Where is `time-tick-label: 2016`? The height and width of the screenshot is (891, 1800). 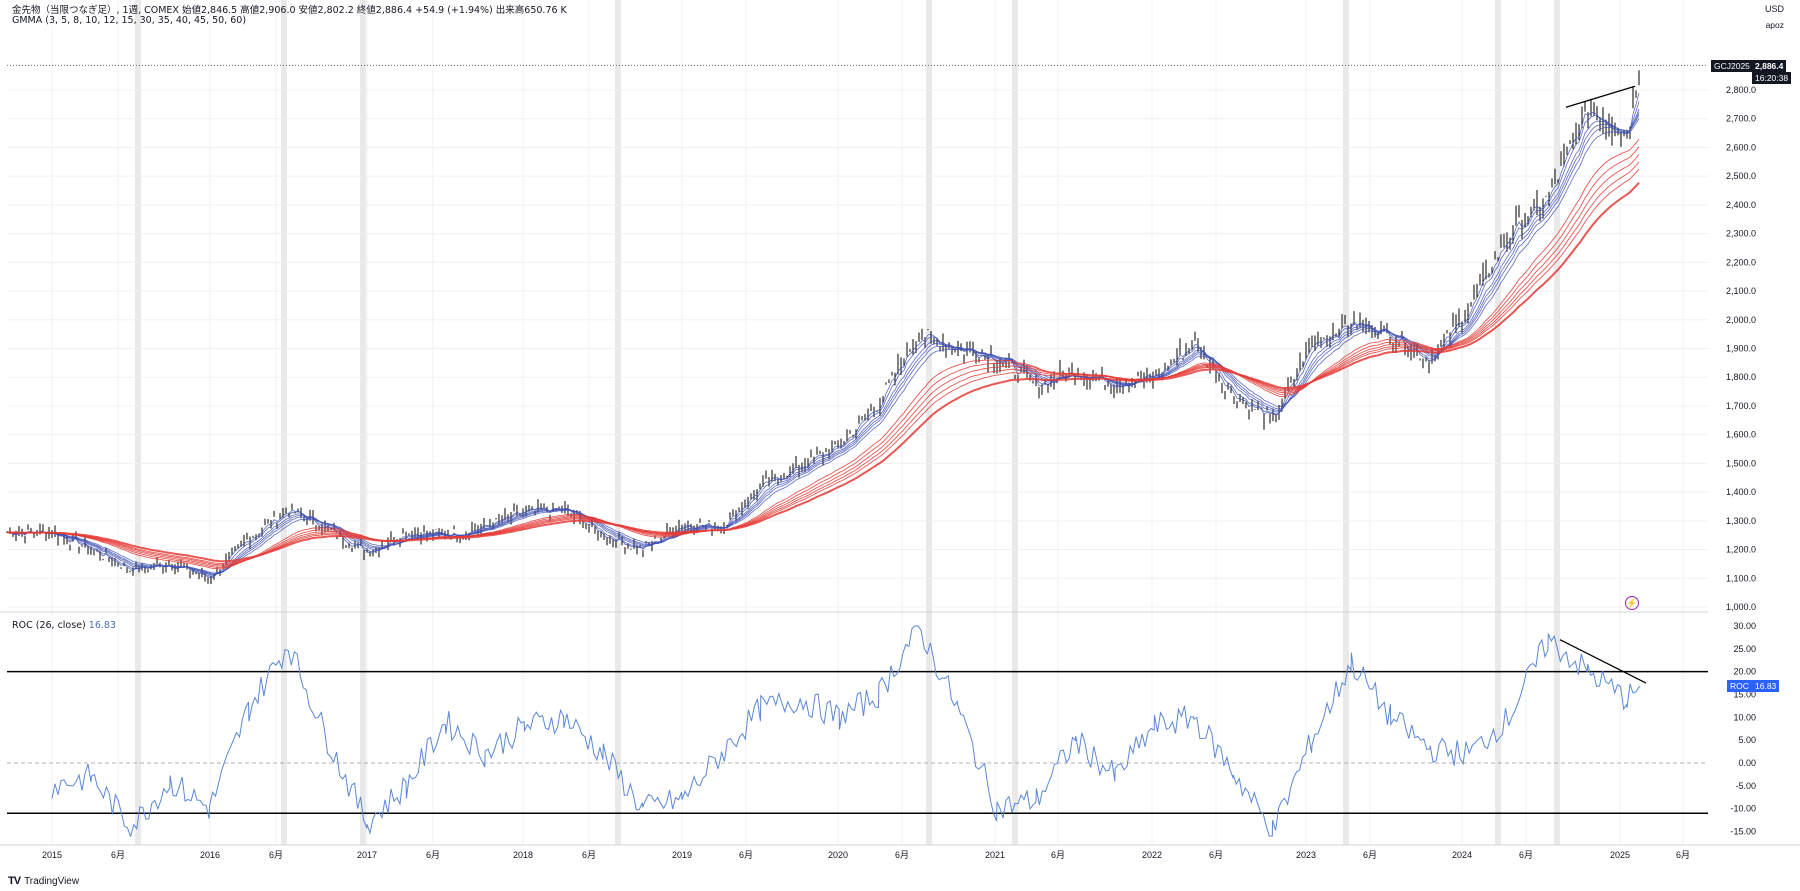 time-tick-label: 2016 is located at coordinates (210, 855).